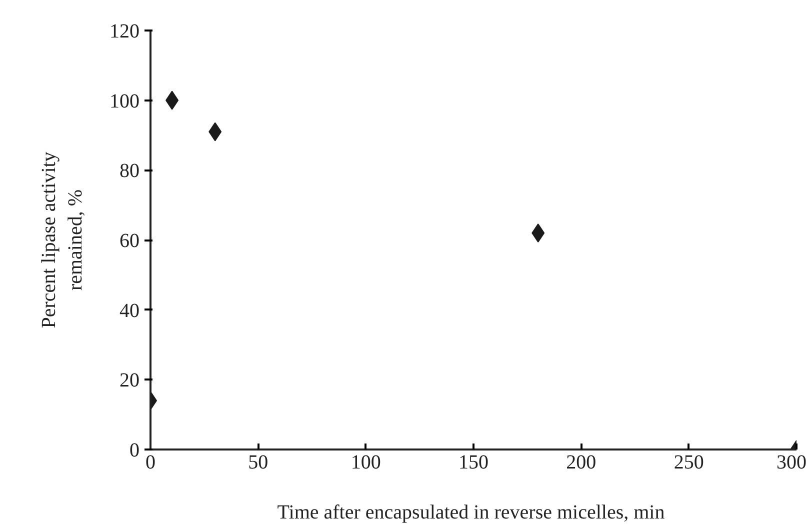 This screenshot has width=806, height=526. Describe the element at coordinates (581, 463) in the screenshot. I see `x-tick-label: 200` at that location.